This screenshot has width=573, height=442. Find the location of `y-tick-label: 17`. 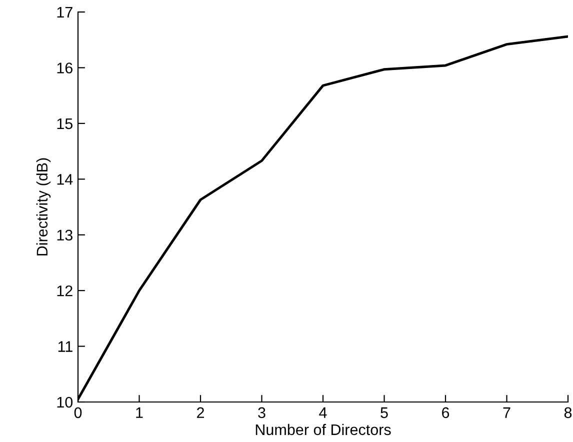

y-tick-label: 17 is located at coordinates (64, 12).